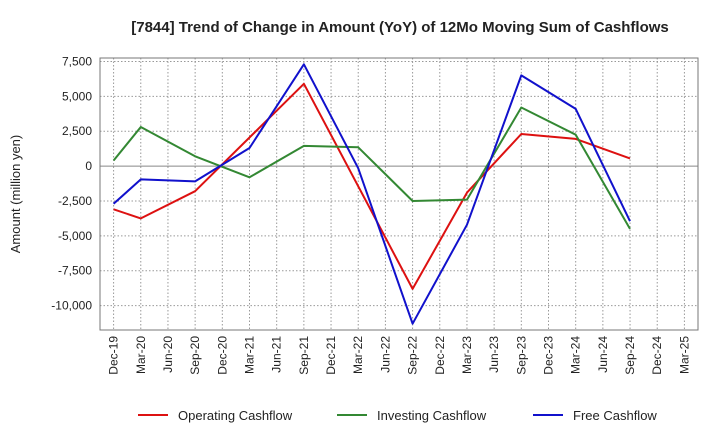 The image size is (720, 440). Describe the element at coordinates (168, 354) in the screenshot. I see `x-tick-label: Jun-20` at that location.